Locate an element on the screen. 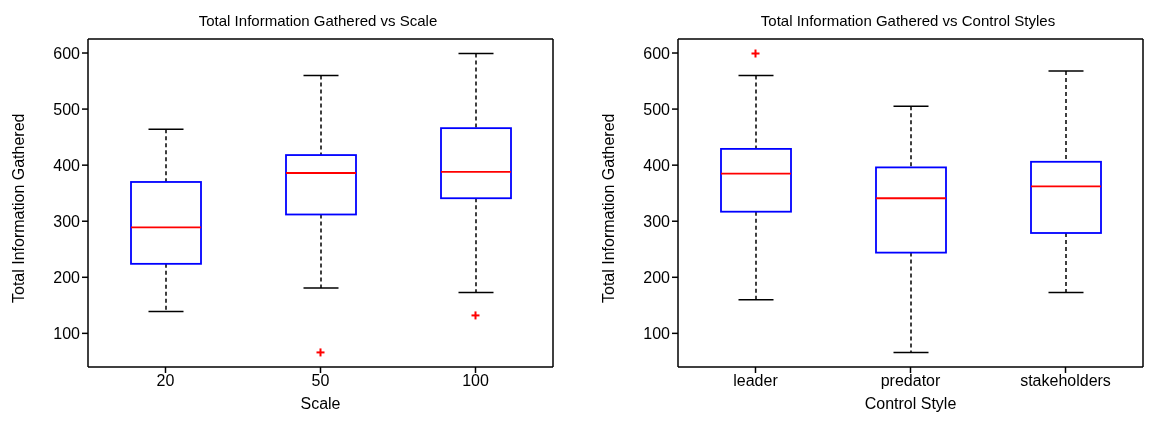 The image size is (1155, 423). chart-title: Total Information Gathered vs Scale is located at coordinates (318, 21).